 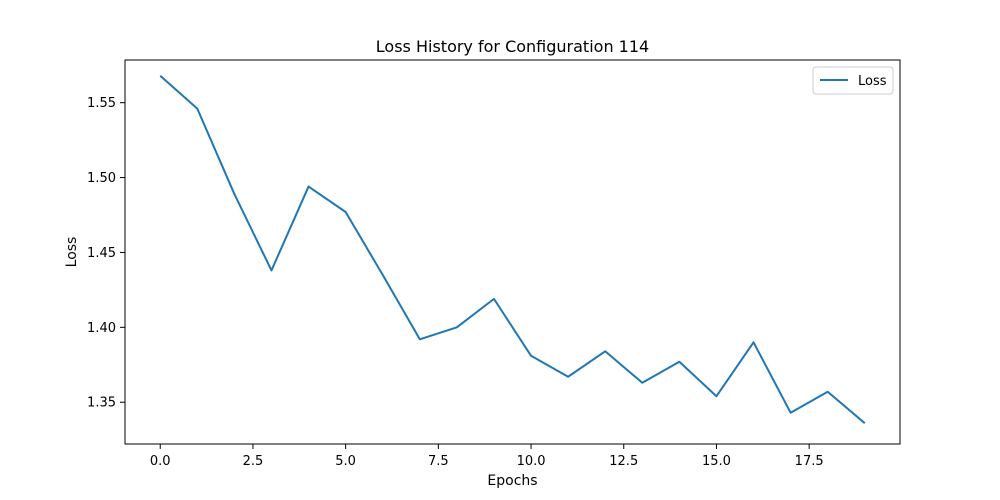 I want to click on x-tick-label: 17.5, so click(x=809, y=461).